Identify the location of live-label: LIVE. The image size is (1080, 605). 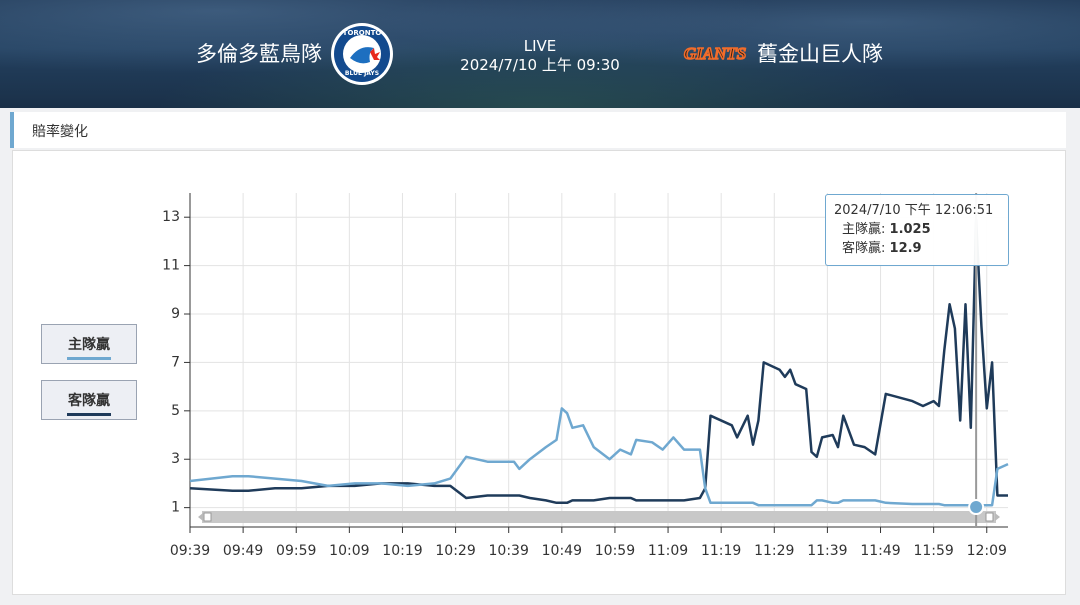
(540, 46).